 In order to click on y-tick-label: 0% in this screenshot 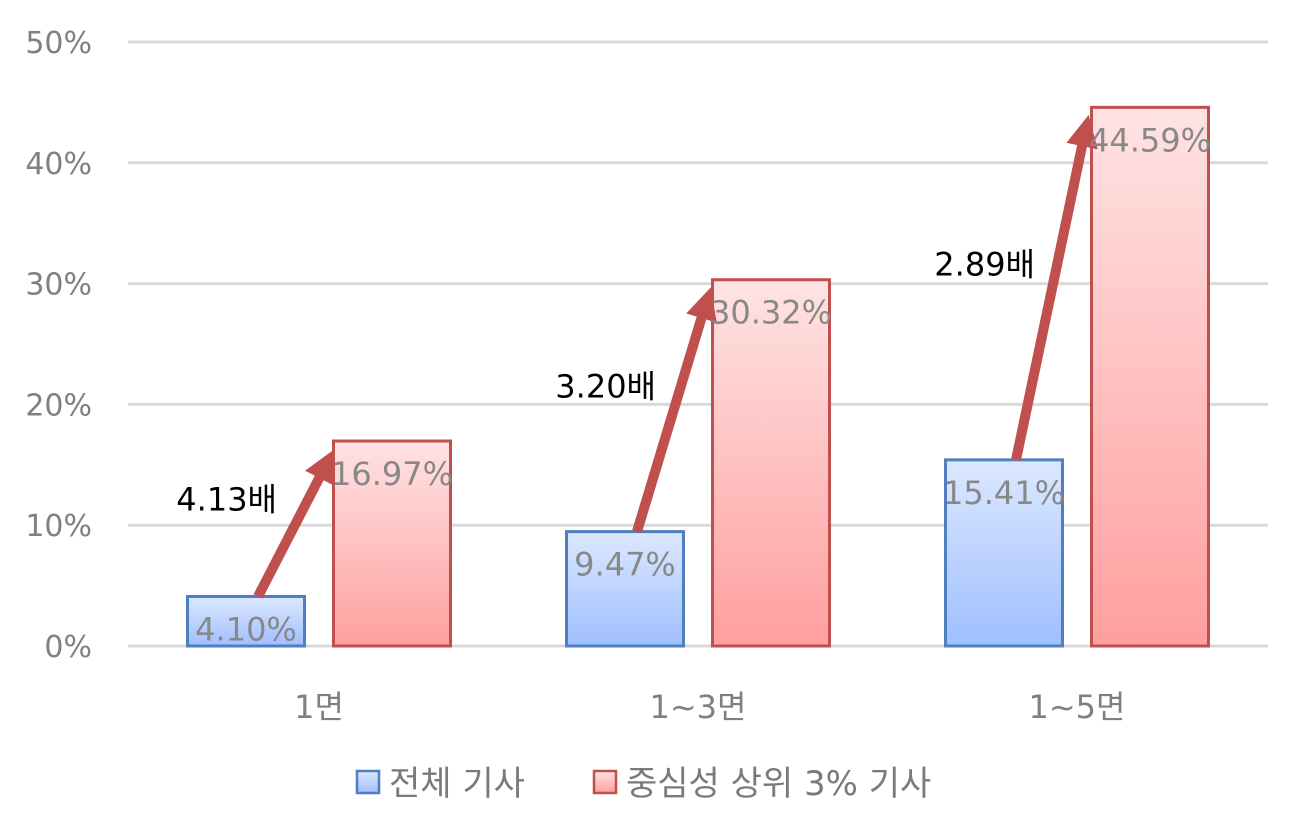, I will do `click(68, 647)`.